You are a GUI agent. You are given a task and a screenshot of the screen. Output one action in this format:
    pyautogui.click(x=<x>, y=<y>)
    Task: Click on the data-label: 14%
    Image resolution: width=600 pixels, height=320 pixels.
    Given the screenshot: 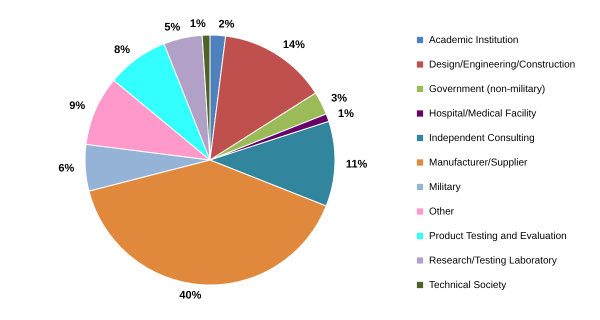 What is the action you would take?
    pyautogui.click(x=294, y=45)
    